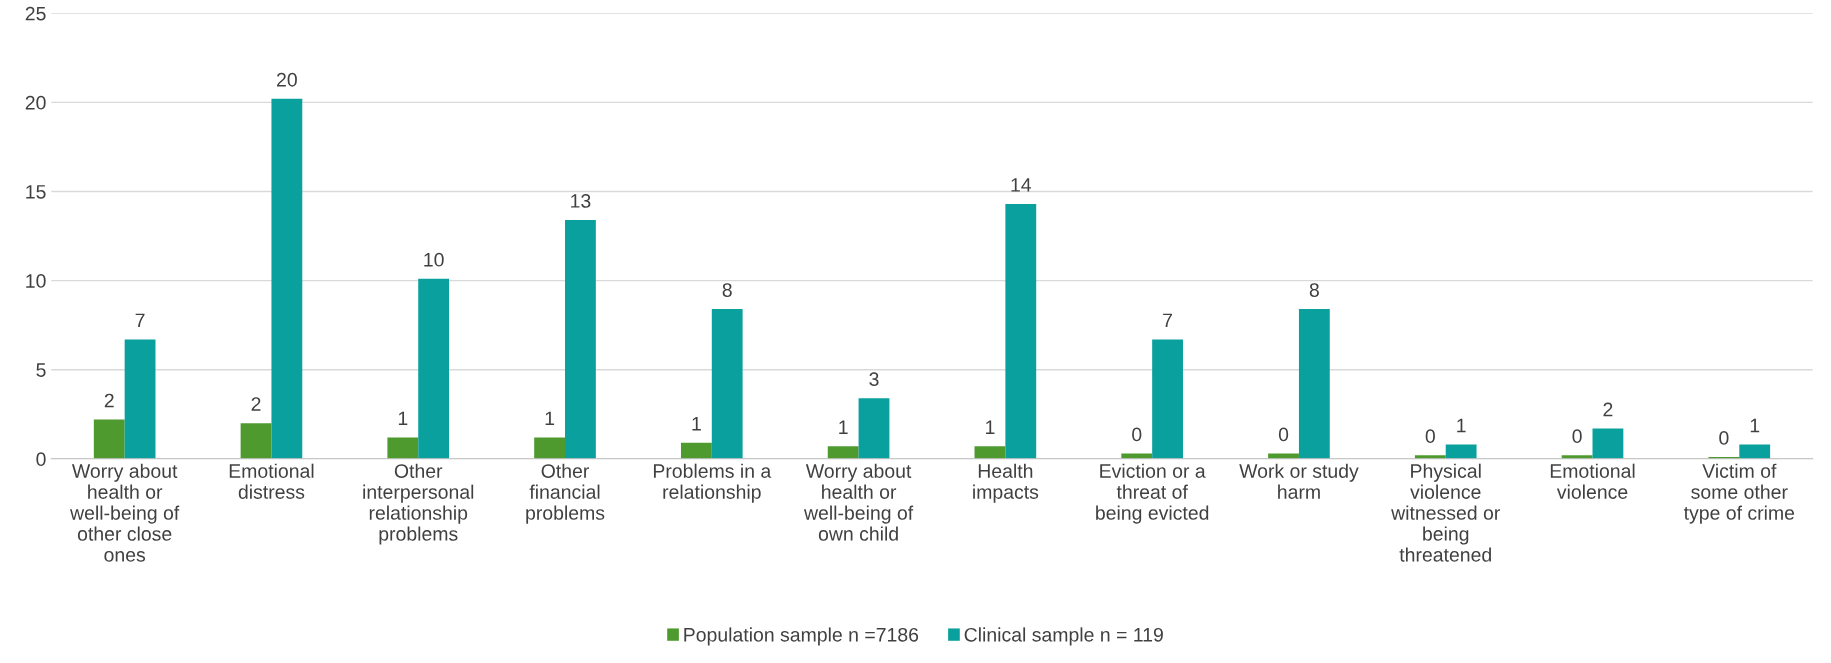 This screenshot has width=1831, height=663. What do you see at coordinates (1445, 512) in the screenshot?
I see `x-tick-label: Physical violence witnessed or being threatened` at bounding box center [1445, 512].